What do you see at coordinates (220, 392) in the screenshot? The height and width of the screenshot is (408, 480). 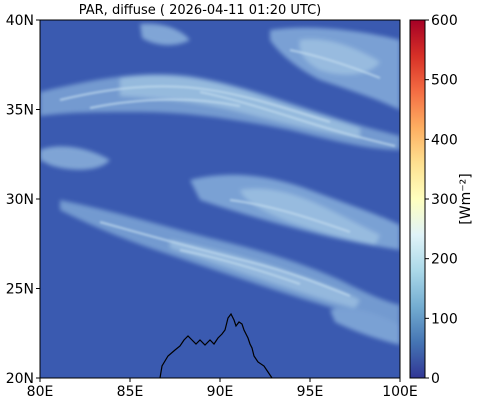 I see `lon-tick-label: 90E` at bounding box center [220, 392].